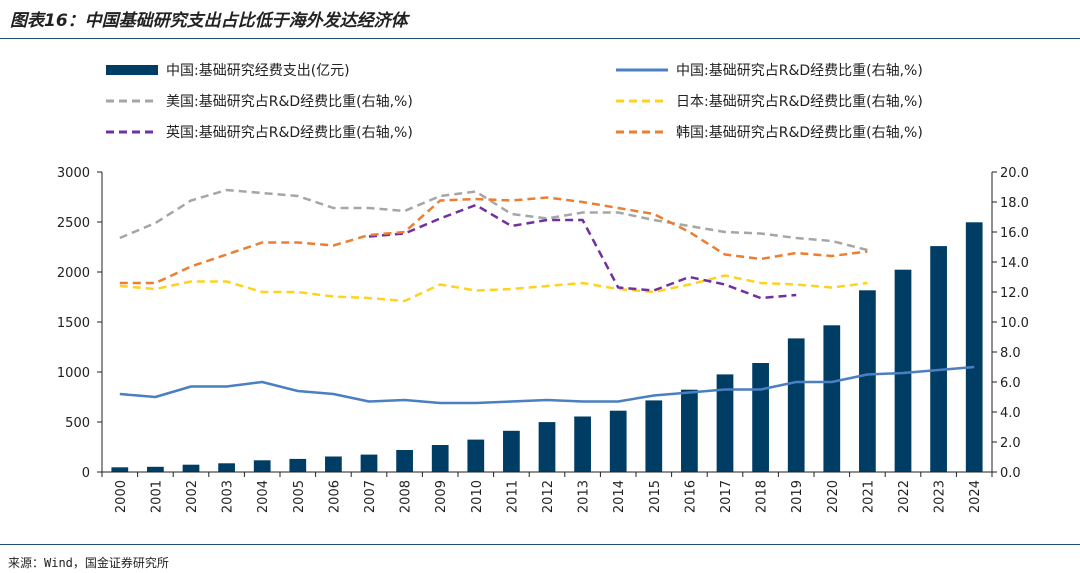 The height and width of the screenshot is (573, 1080). I want to click on series-line-japan, so click(493, 288).